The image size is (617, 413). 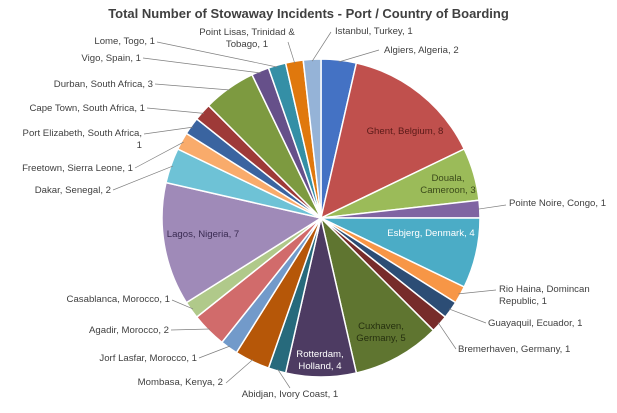 What do you see at coordinates (514, 349) in the screenshot?
I see `data-label: Bremerhaven, Germany, 1` at bounding box center [514, 349].